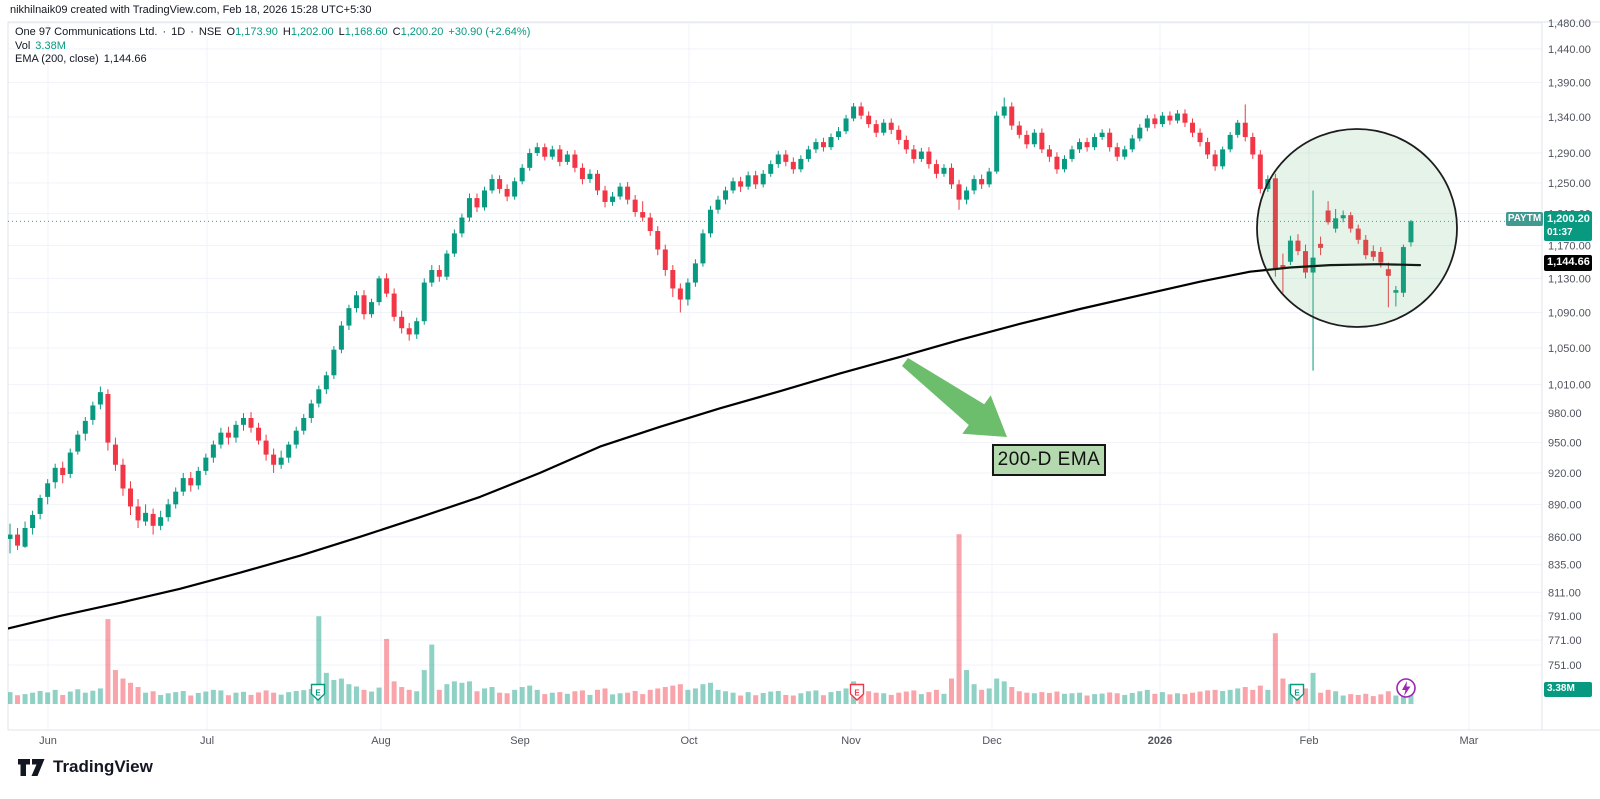  Describe the element at coordinates (1565, 444) in the screenshot. I see `price-axis-label: 950.00` at that location.